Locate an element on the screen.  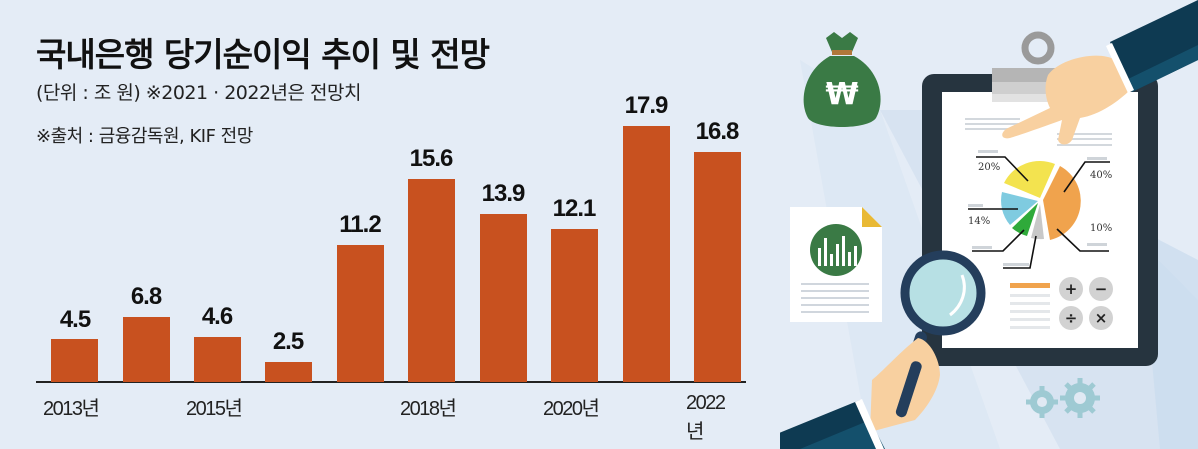
value-label-2013: 4.5 is located at coordinates (75, 319).